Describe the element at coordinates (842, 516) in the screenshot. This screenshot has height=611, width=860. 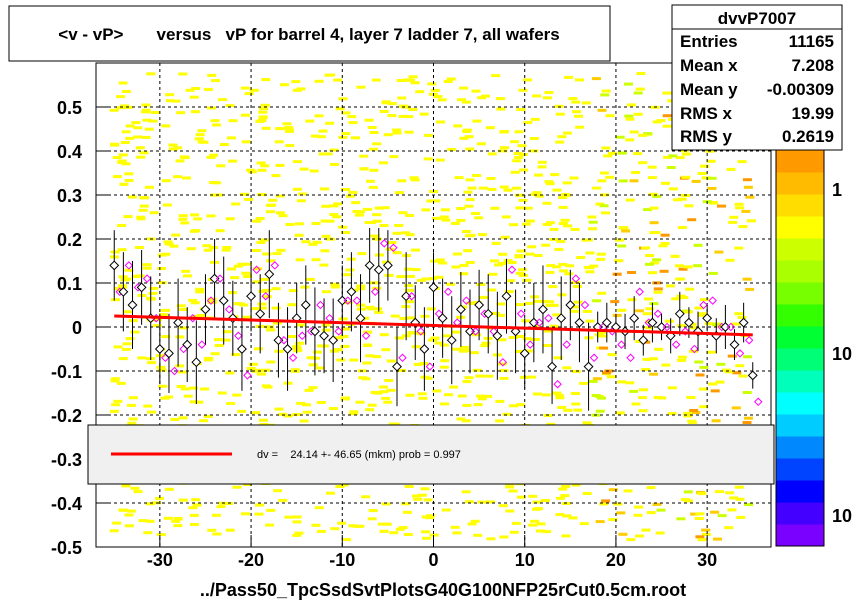
I see `colorbar-label-10-lower: 10` at that location.